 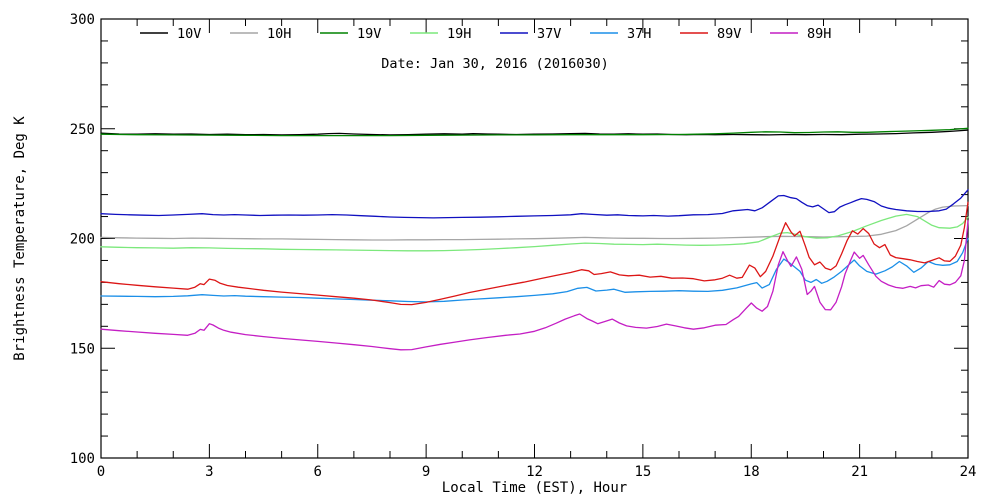 I want to click on legend: 10V 10H 19V 19H 37V 37H 89V 89H, so click(x=485, y=34).